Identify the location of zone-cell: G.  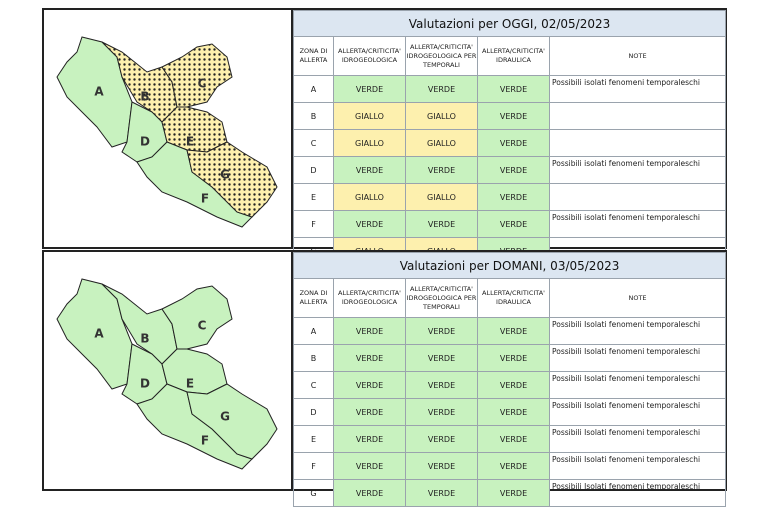
(313, 493).